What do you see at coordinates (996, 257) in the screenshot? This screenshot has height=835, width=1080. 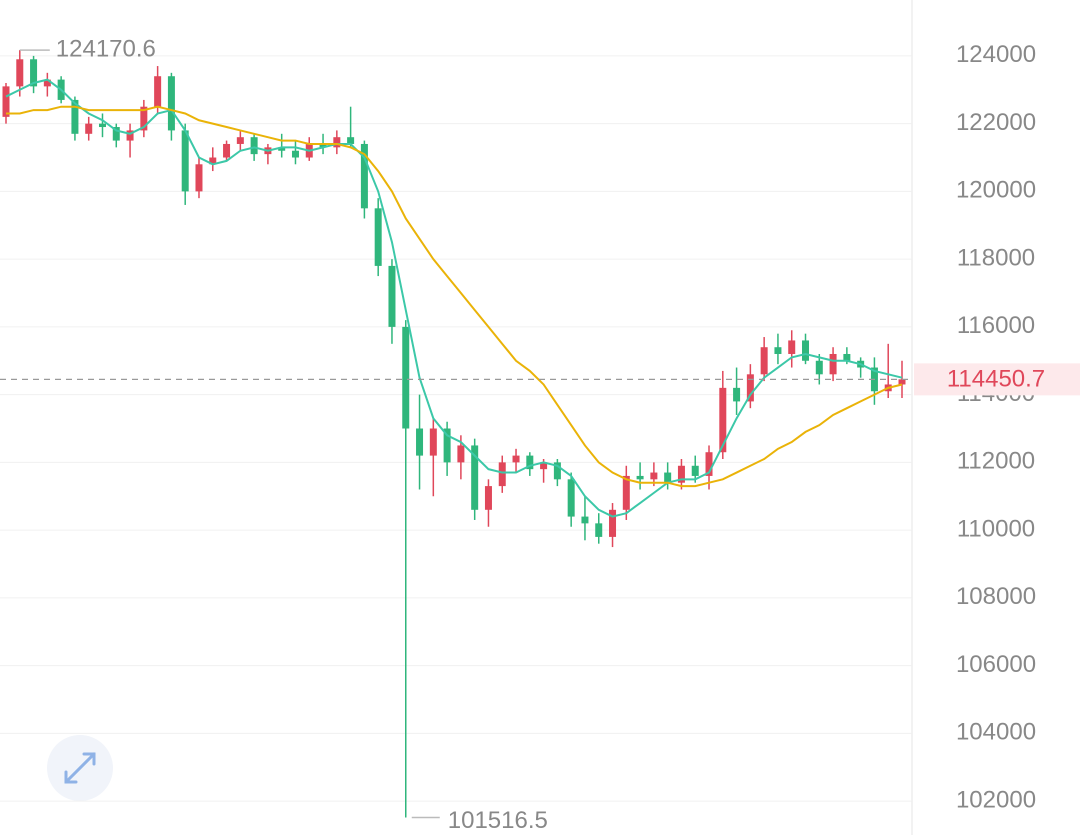 I see `y-tick-label: 118000` at bounding box center [996, 257].